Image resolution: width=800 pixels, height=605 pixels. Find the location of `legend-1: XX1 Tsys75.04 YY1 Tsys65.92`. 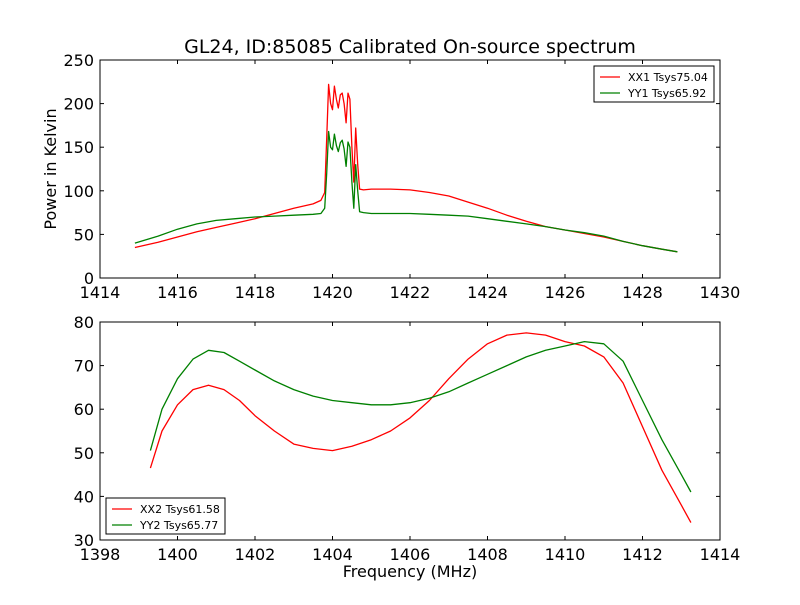

legend-1: XX1 Tsys75.04 YY1 Tsys65.92 is located at coordinates (654, 84).